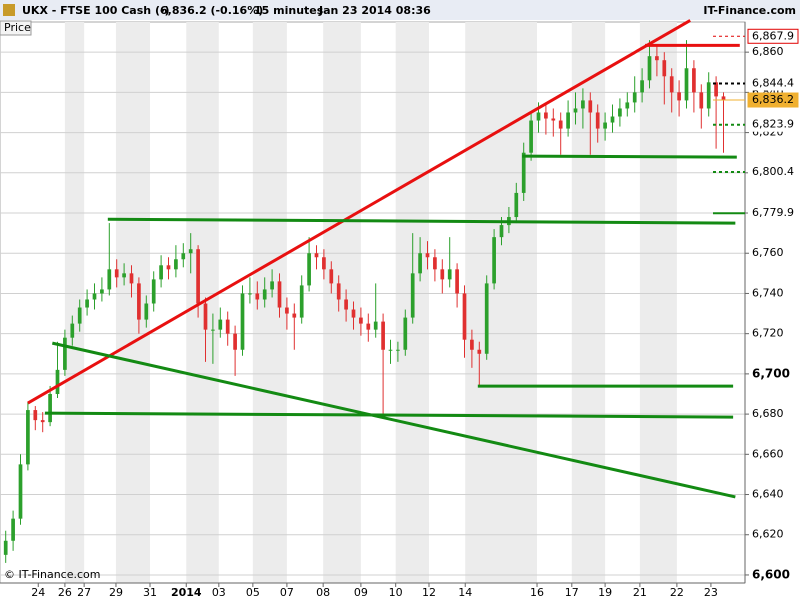 This screenshot has height=600, width=800. What do you see at coordinates (572, 592) in the screenshot?
I see `x-tick-label: 17` at bounding box center [572, 592].